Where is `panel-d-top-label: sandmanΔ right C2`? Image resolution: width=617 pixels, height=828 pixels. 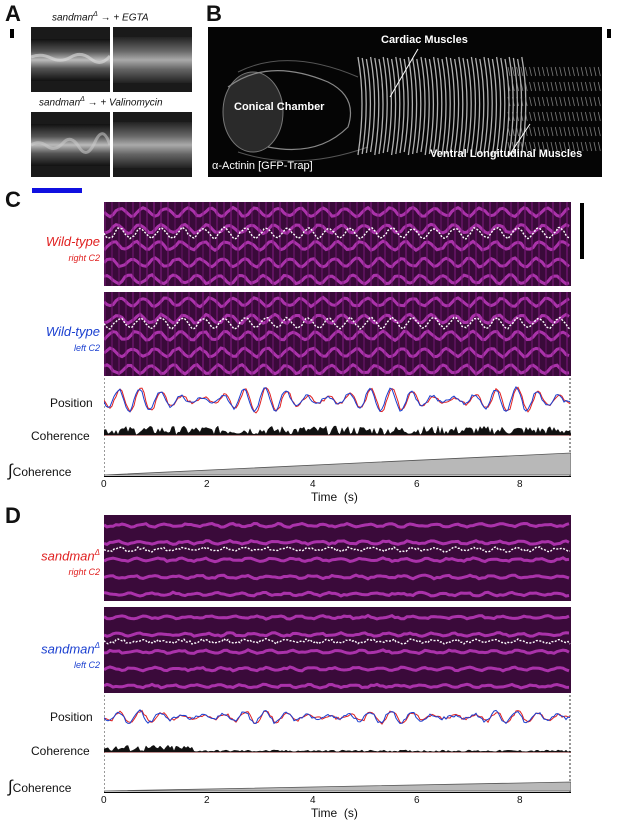
panel-d-top-label: sandmanΔ right C2 is located at coordinates (65, 562).